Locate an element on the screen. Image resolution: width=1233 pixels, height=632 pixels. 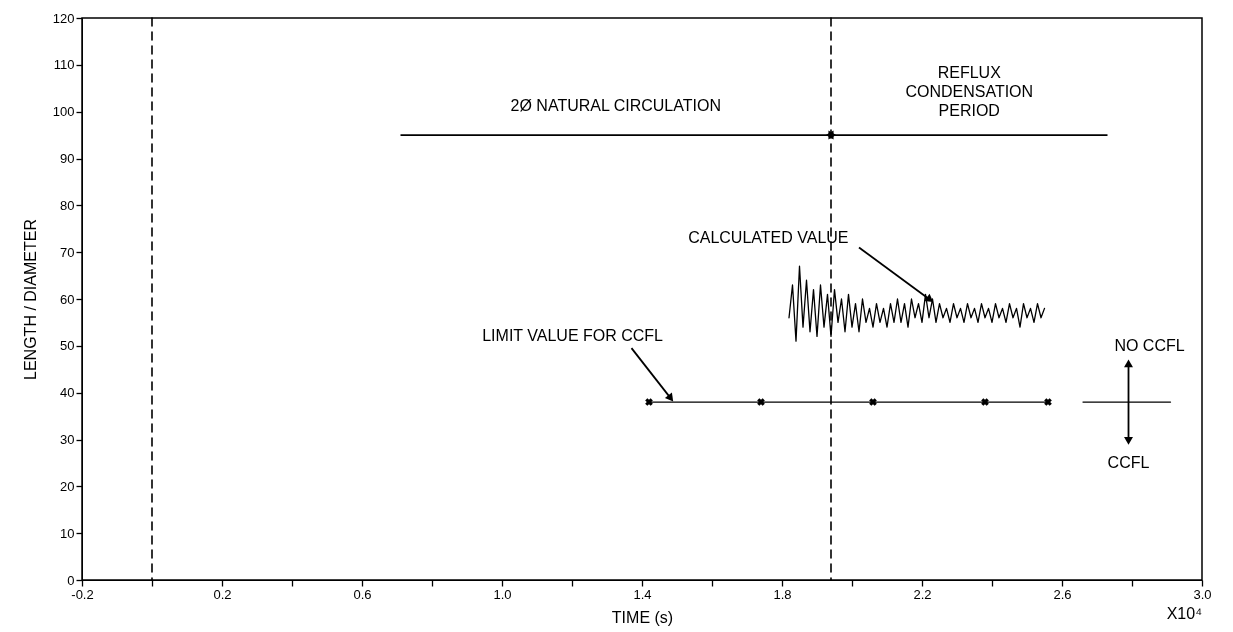
x-tick-label: 2.6 is located at coordinates (1062, 594).